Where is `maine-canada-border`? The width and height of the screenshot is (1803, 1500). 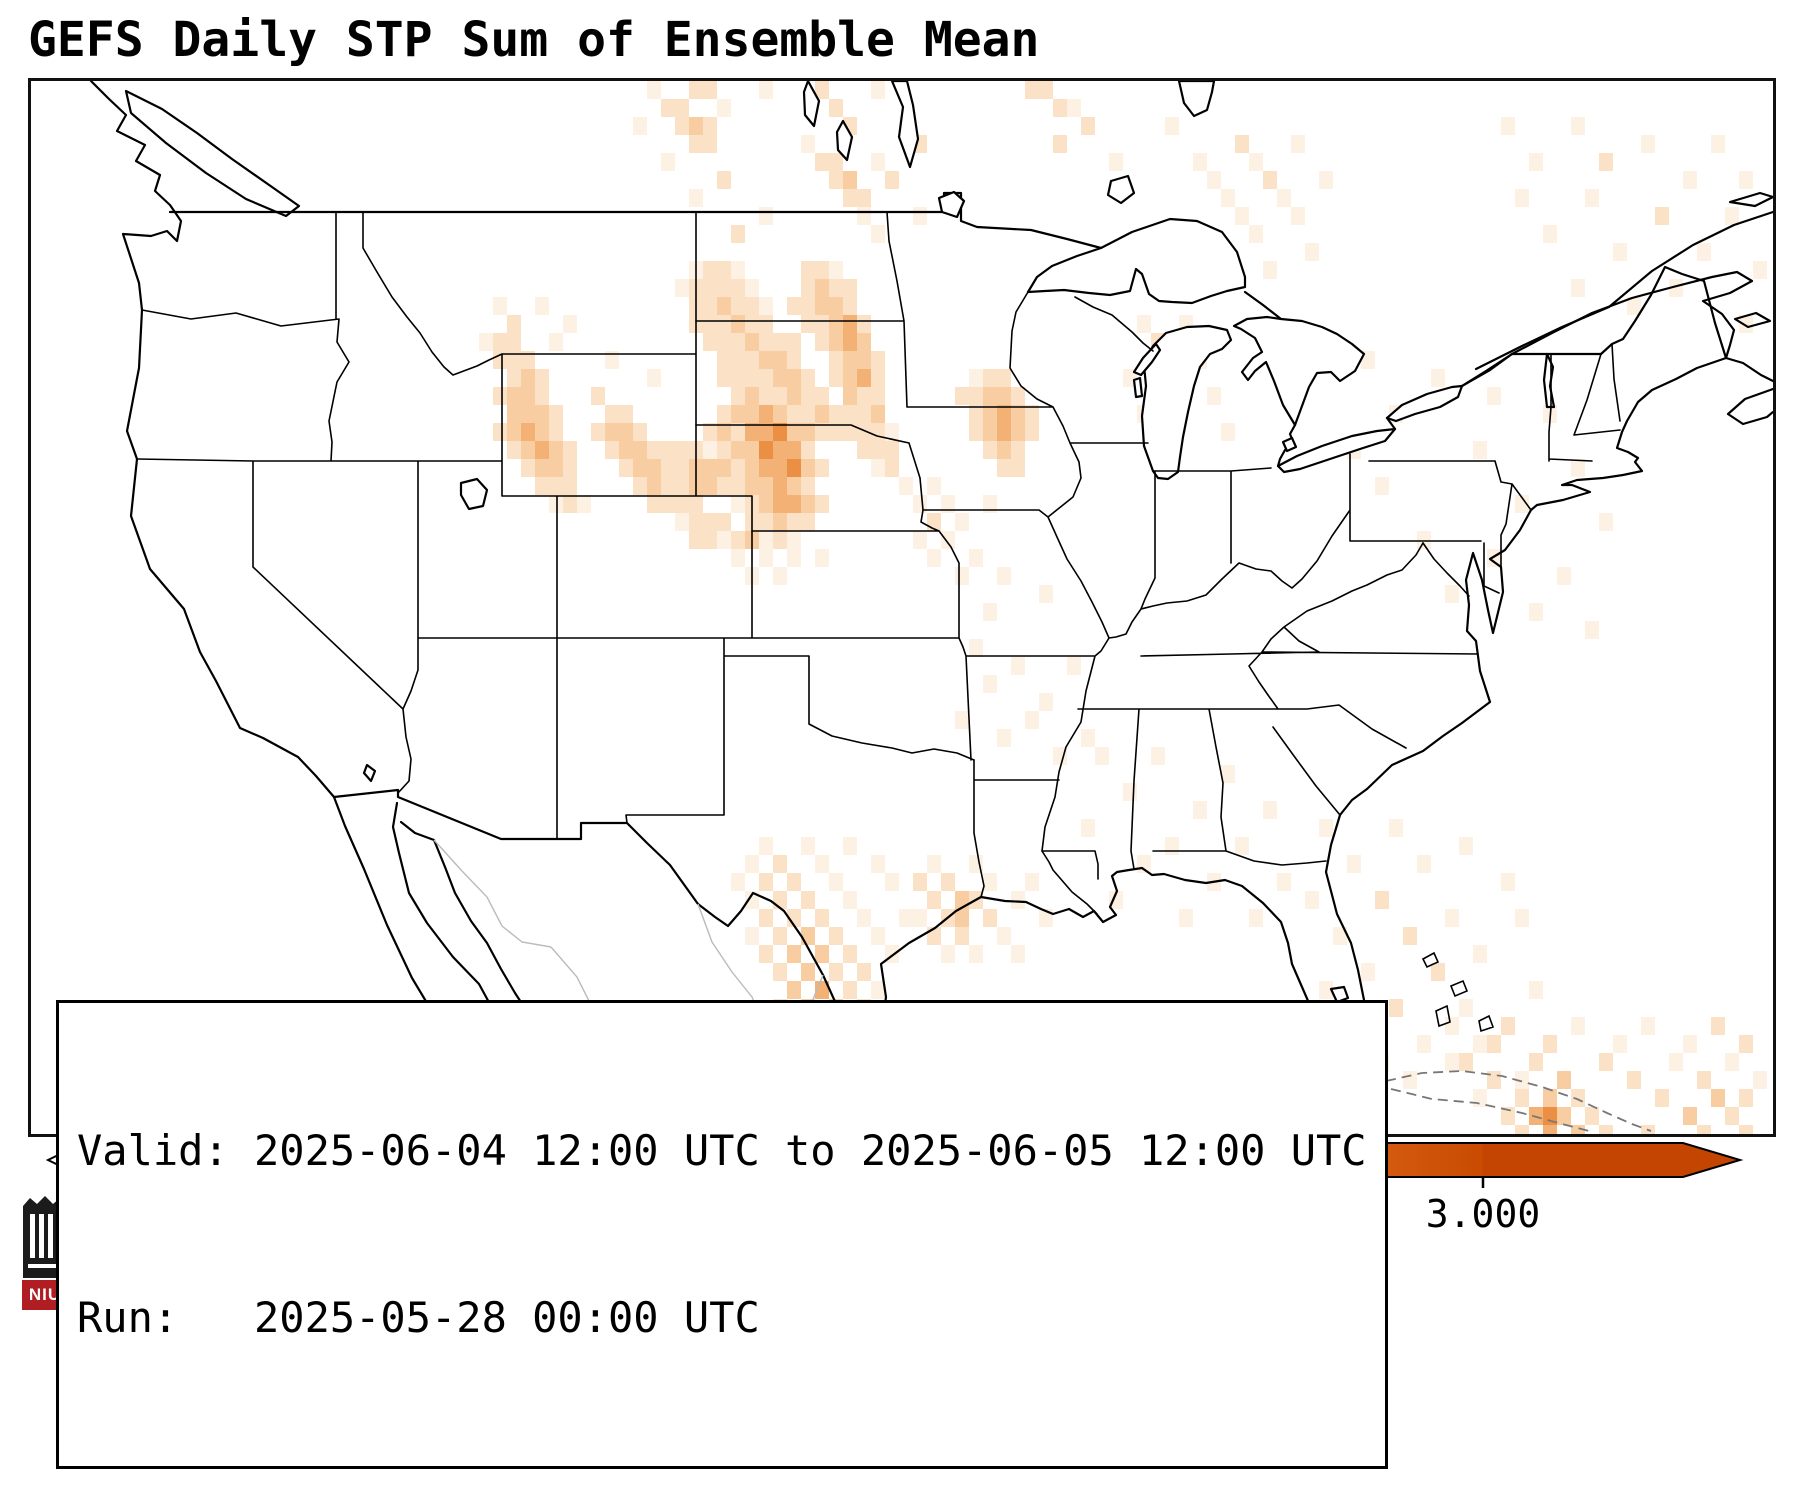
maine-canada-border is located at coordinates (1594, 326).